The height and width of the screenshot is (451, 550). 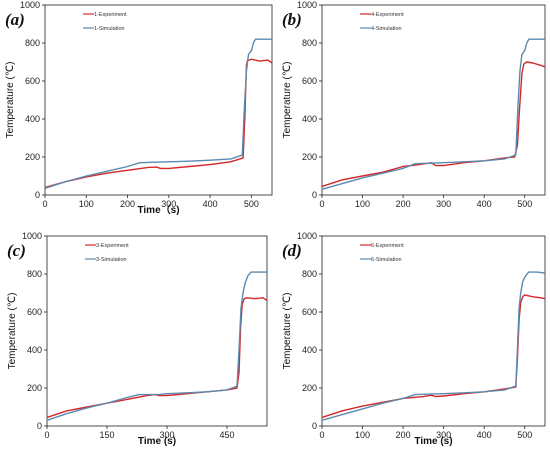 I want to click on series-line-1-simulation, so click(x=158, y=113).